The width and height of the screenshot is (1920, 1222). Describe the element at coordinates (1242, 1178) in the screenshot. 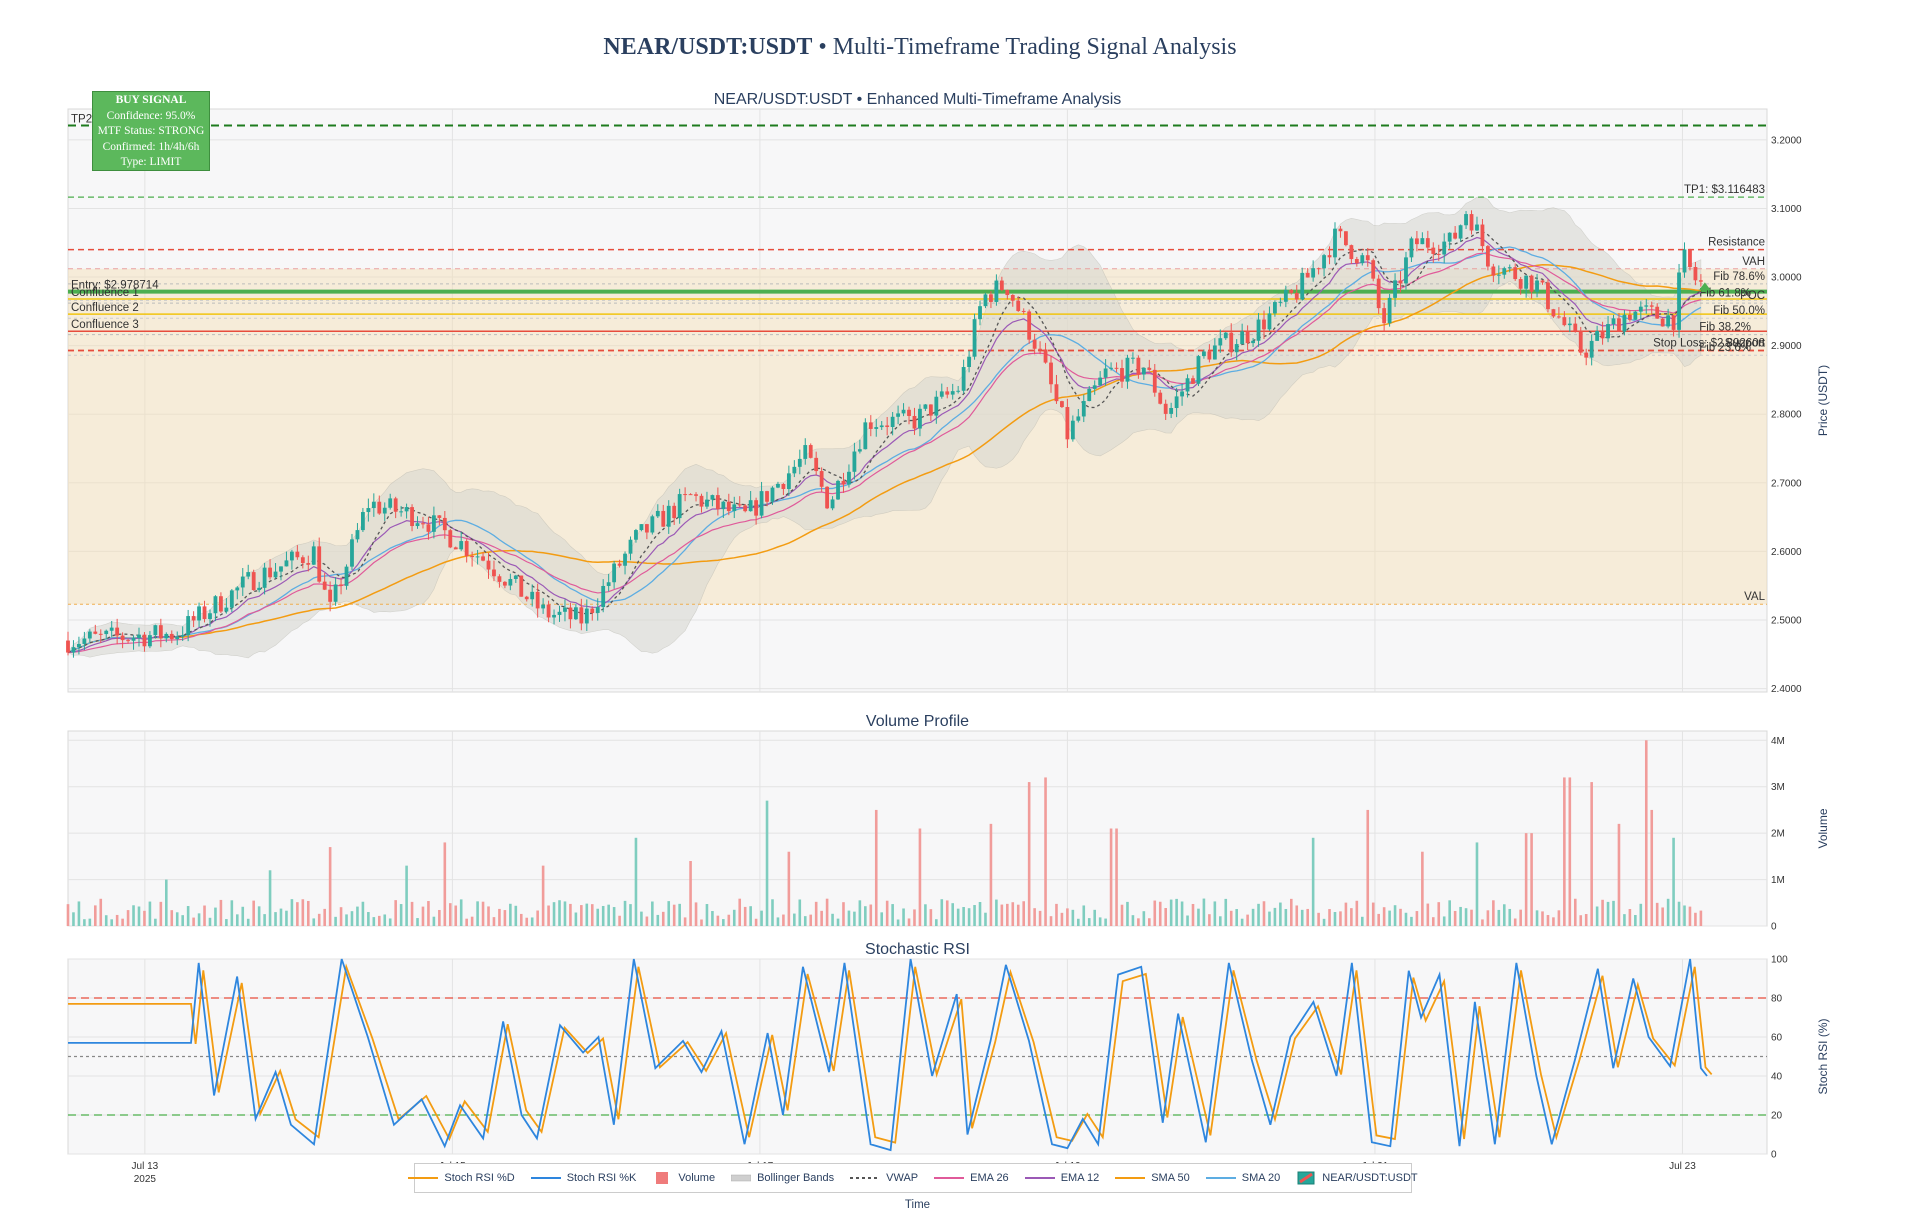

I see `legend-item: SMA 20` at that location.